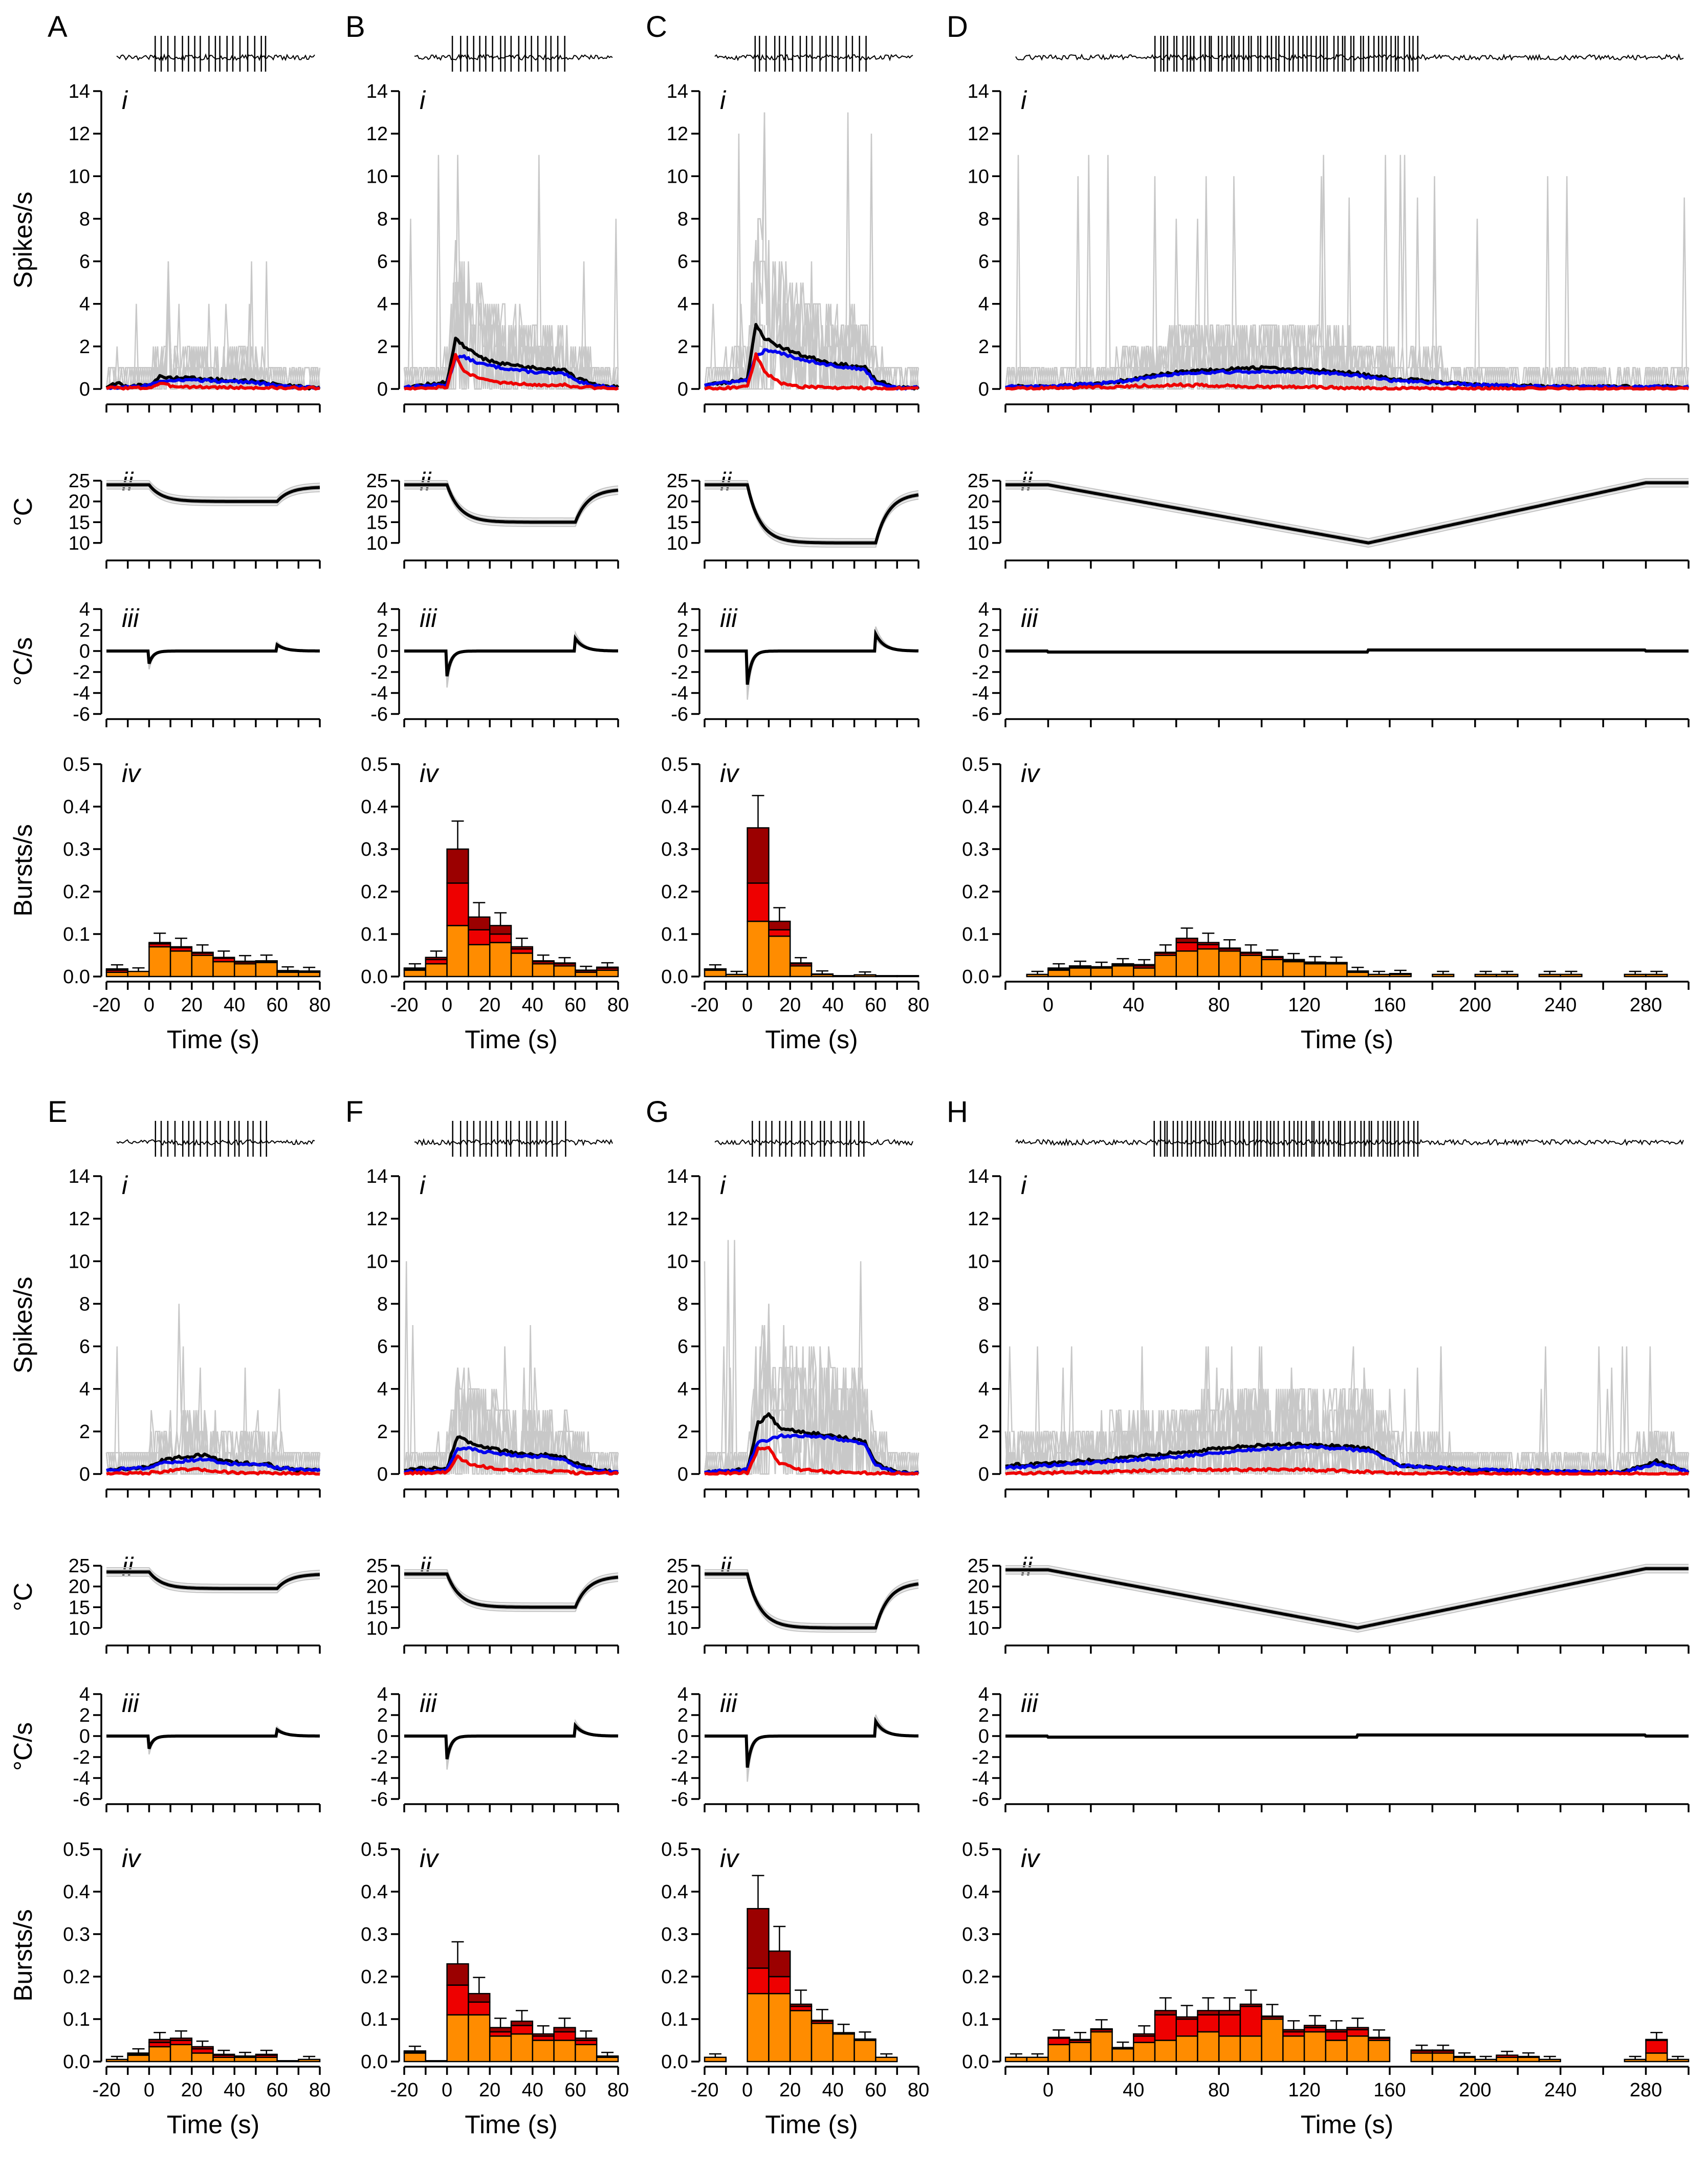 The height and width of the screenshot is (2167, 1708). I want to click on spikes-y-tick-label: 0, so click(682, 1475).